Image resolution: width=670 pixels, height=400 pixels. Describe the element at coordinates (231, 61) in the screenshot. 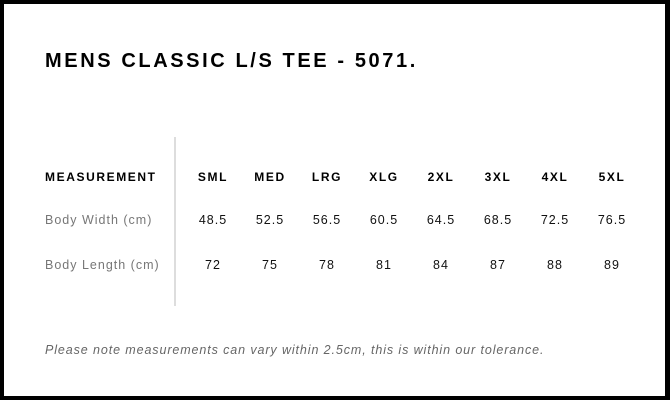

I see `page-title: MENS CLASSIC L/S TEE - 5071.` at that location.